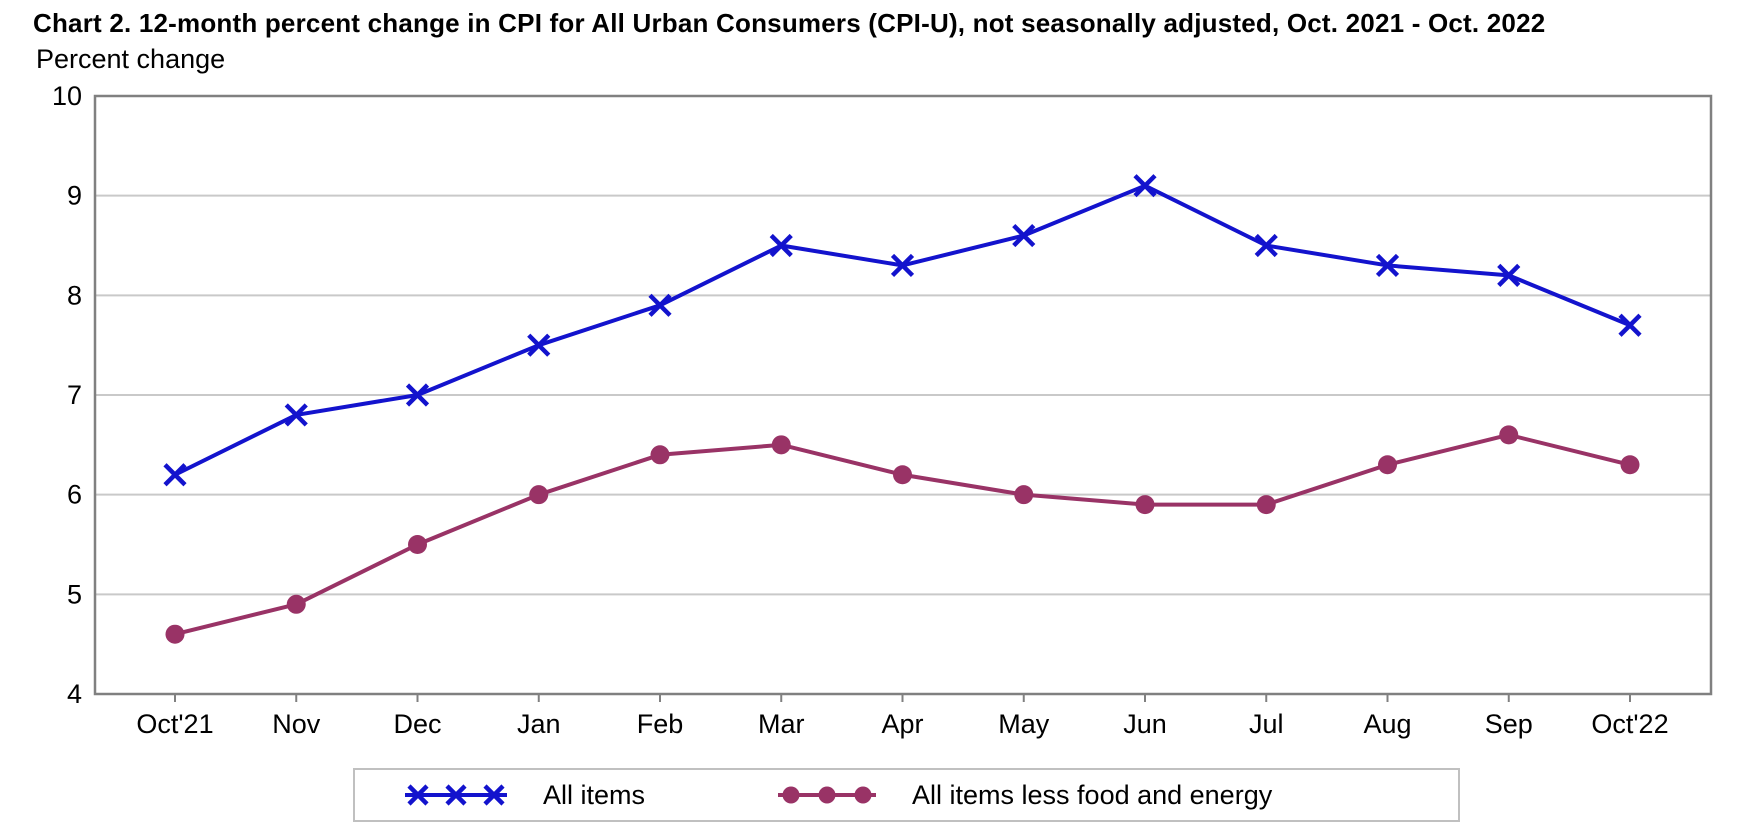 Image resolution: width=1738 pixels, height=829 pixels. Describe the element at coordinates (74, 694) in the screenshot. I see `y-tick-label: 4` at that location.